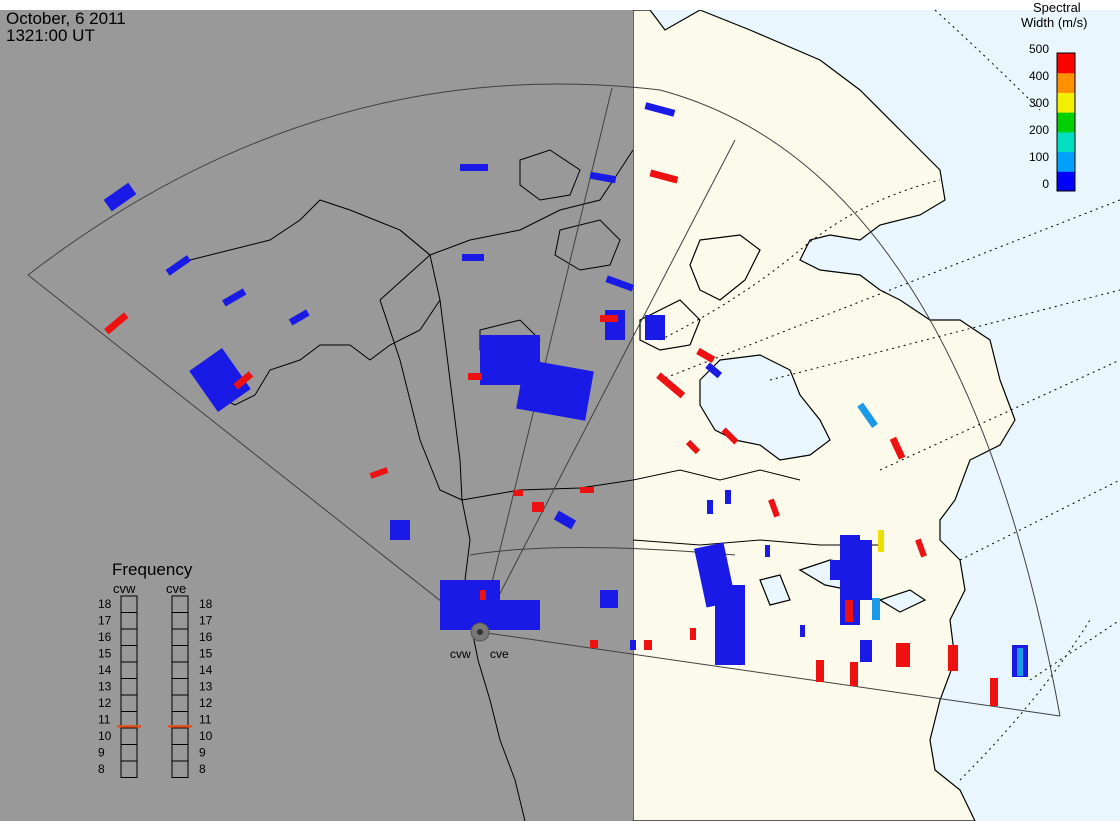 Image resolution: width=1120 pixels, height=821 pixels. What do you see at coordinates (50, 35) in the screenshot?
I see `time-label: 1321:00 UT` at bounding box center [50, 35].